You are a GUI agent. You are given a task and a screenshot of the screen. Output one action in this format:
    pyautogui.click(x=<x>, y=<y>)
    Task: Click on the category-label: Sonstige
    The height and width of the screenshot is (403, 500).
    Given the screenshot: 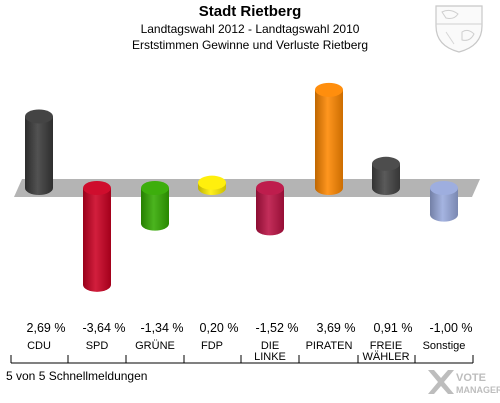 What is the action you would take?
    pyautogui.click(x=444, y=346)
    